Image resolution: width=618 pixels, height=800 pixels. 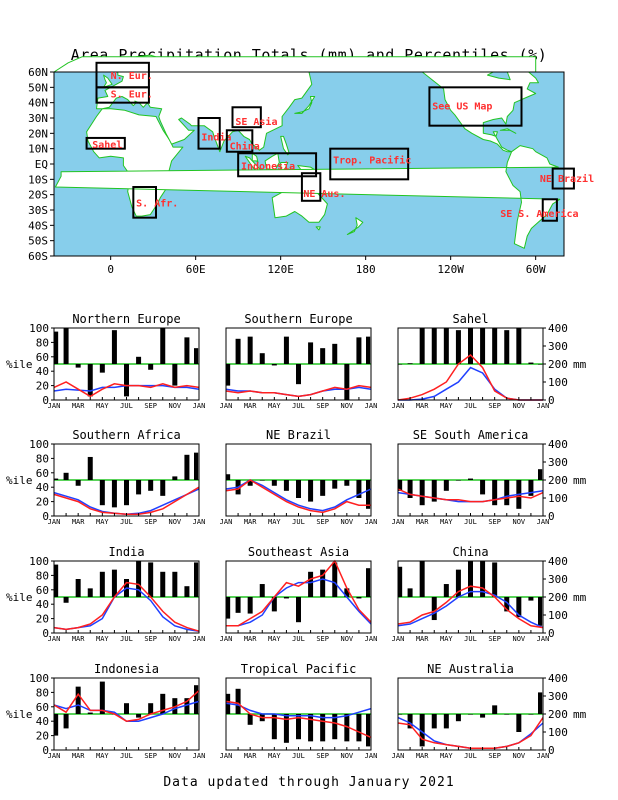 What do you see at coordinates (470, 552) in the screenshot?
I see `panel-title: China` at bounding box center [470, 552].